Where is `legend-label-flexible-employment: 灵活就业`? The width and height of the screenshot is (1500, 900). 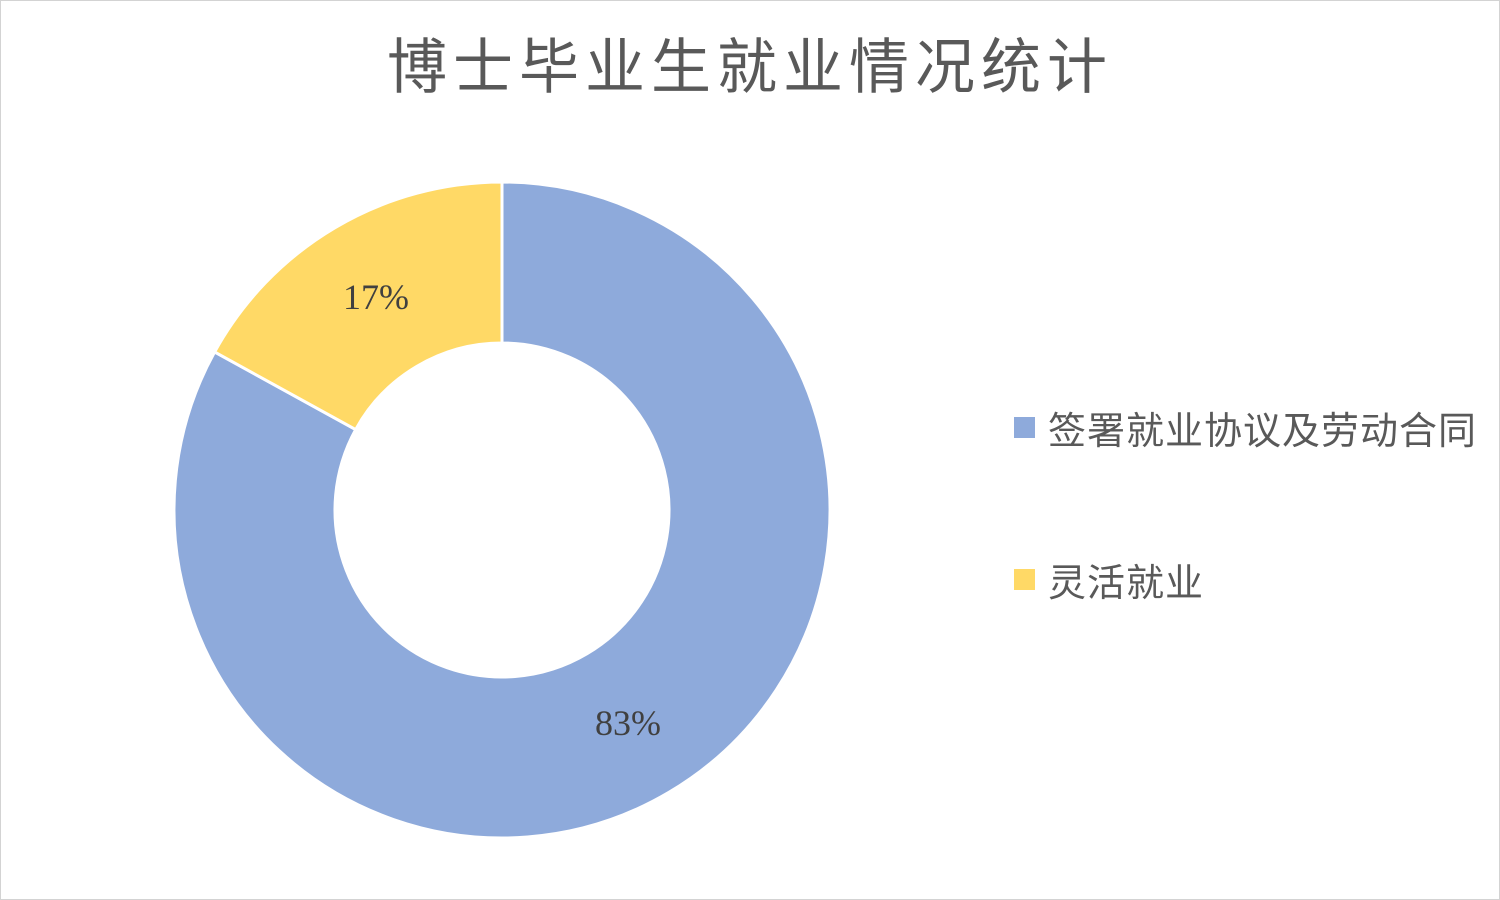
legend-label-flexible-employment: 灵活就业 is located at coordinates (1126, 584).